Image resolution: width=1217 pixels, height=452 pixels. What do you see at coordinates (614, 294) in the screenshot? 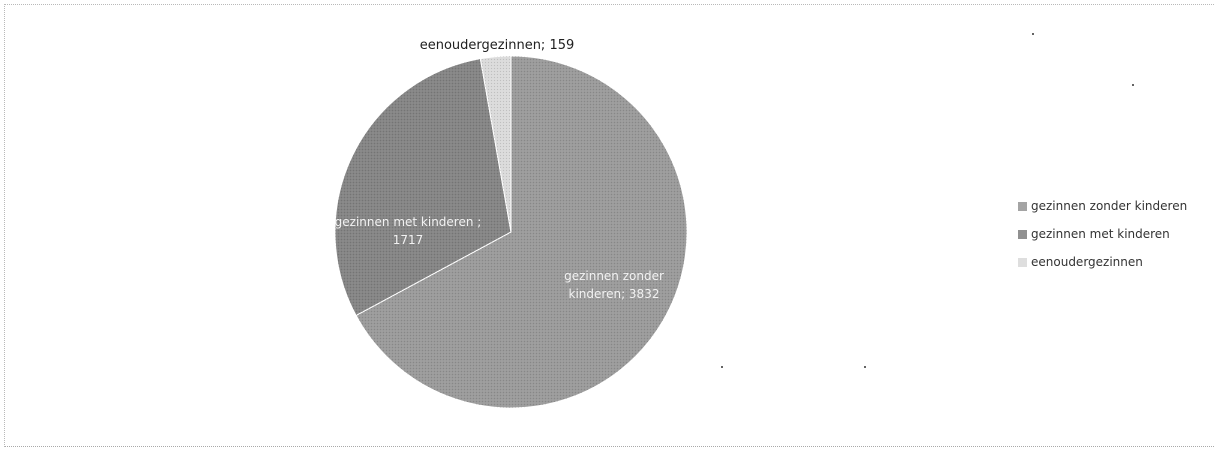
I see `data-label-line: kinderen; 3832` at bounding box center [614, 294].